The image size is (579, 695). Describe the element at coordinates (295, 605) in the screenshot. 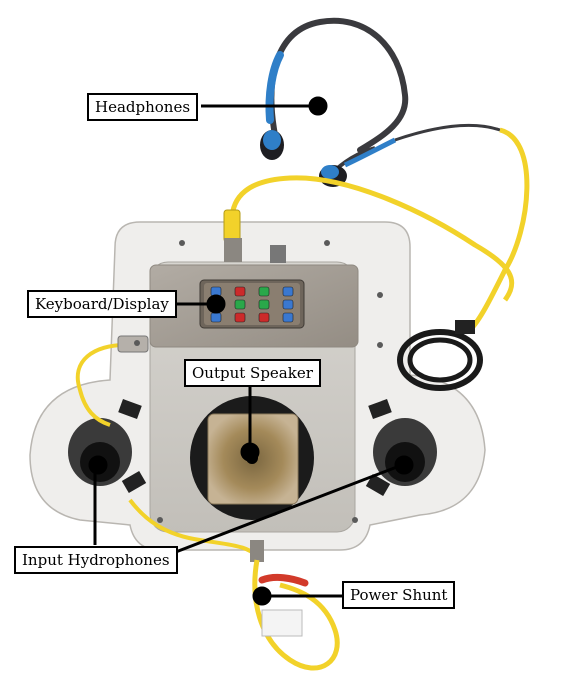

I see `power-shunt-graphic` at that location.